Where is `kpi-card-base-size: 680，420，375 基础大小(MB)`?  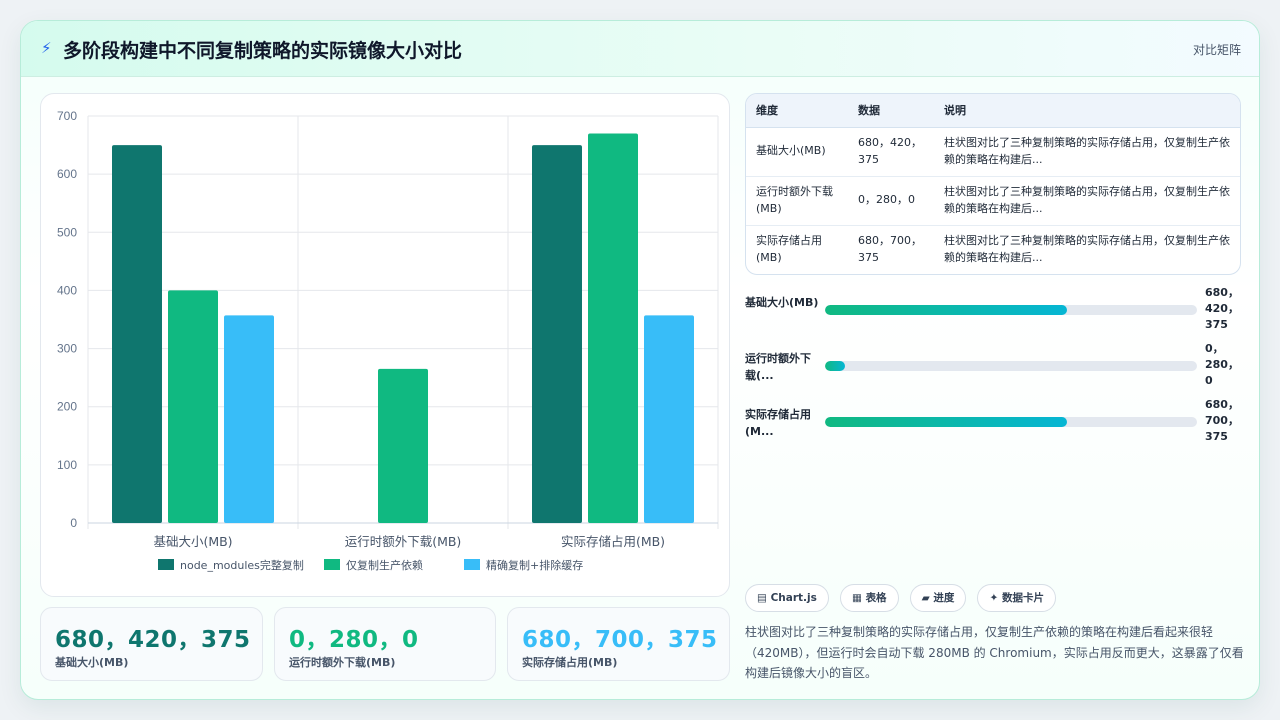
kpi-card-base-size: 680，420，375 基础大小(MB) is located at coordinates (151, 644).